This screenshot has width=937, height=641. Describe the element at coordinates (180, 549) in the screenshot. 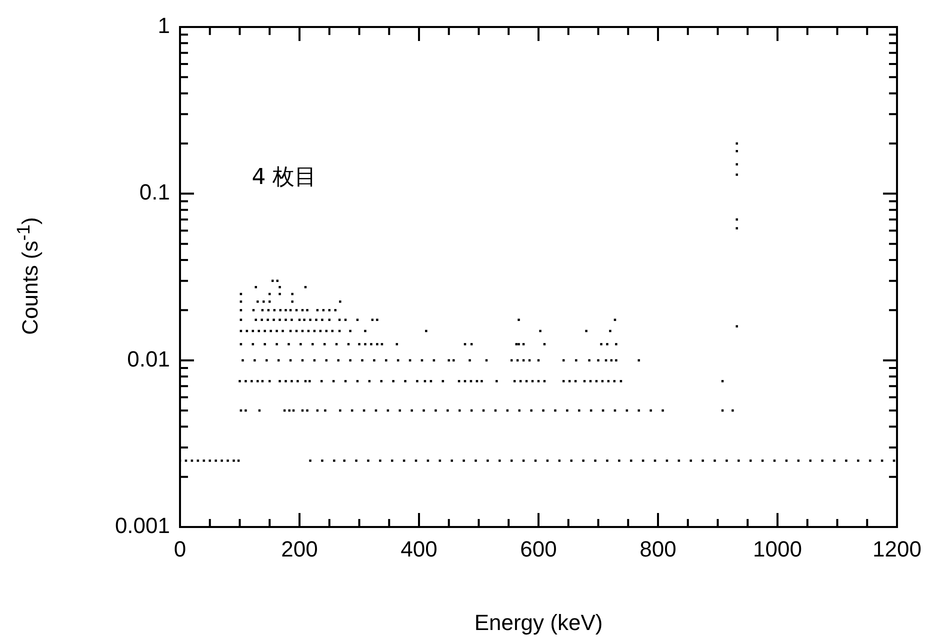

I see `x-tick-label: 0` at that location.